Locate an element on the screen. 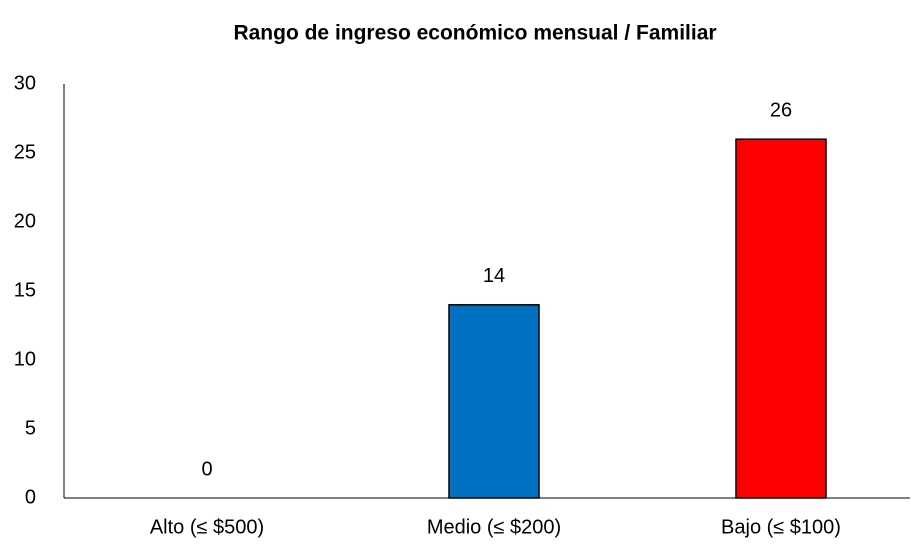 Image resolution: width=912 pixels, height=548 pixels. y-tick-label: 20 is located at coordinates (25, 221).